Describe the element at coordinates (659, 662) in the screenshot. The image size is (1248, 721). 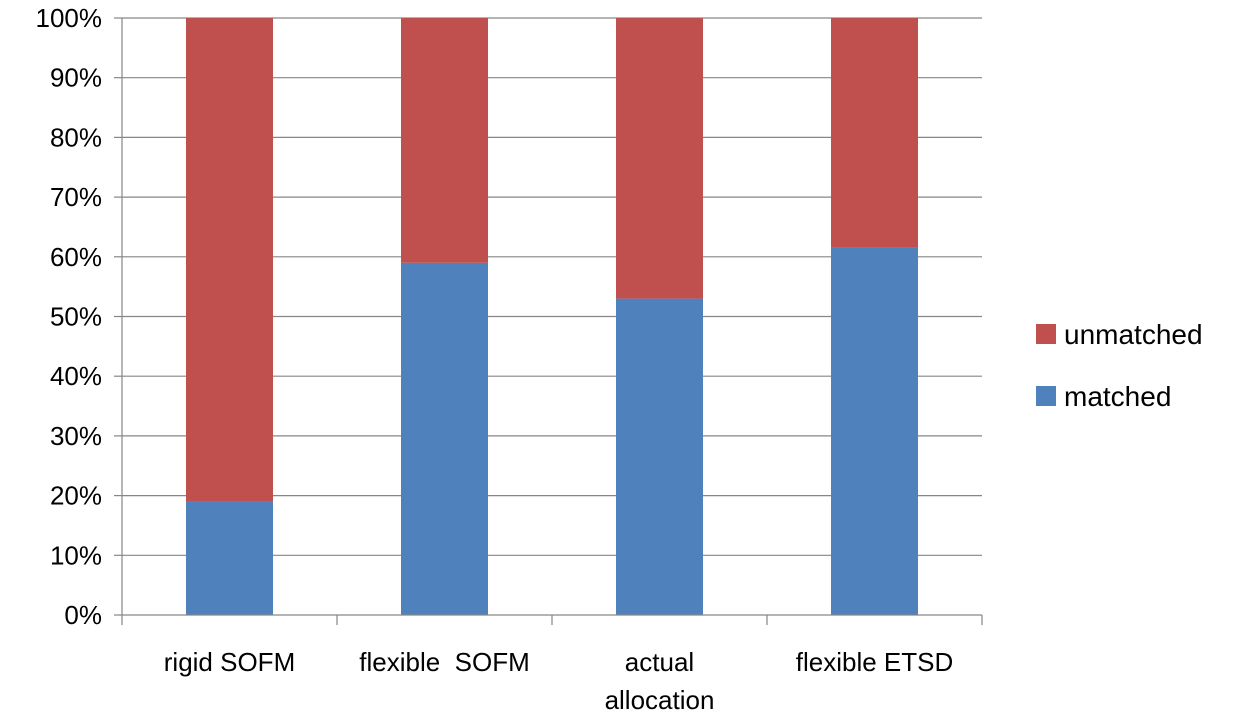
I see `x-tick-label: actual` at that location.